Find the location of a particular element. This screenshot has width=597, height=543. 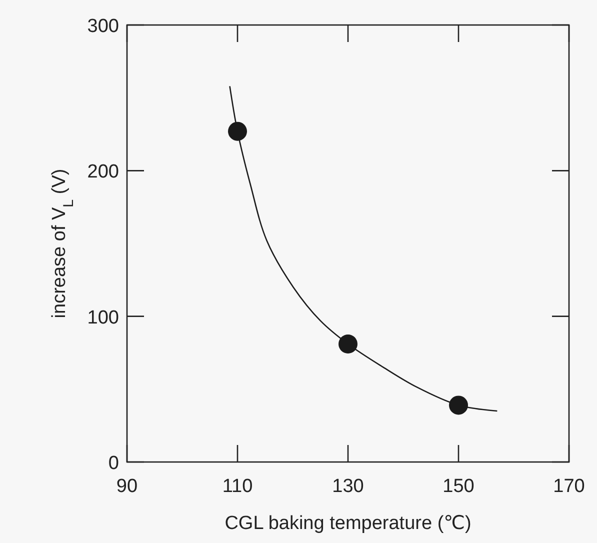

x-tick-label: 110 is located at coordinates (237, 486).